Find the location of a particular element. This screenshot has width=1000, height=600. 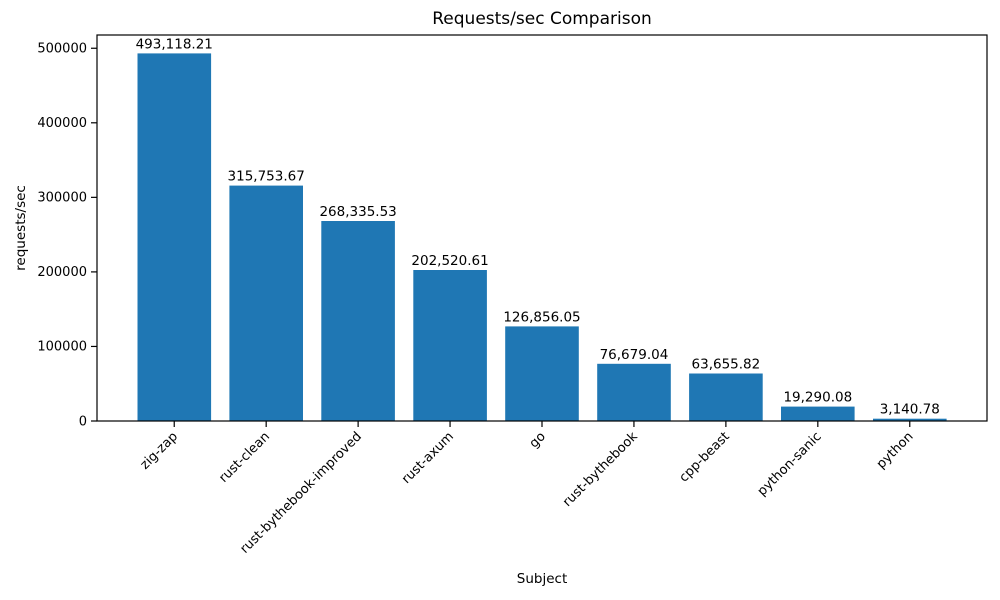

x-tick-label: cpp-beast is located at coordinates (705, 457).